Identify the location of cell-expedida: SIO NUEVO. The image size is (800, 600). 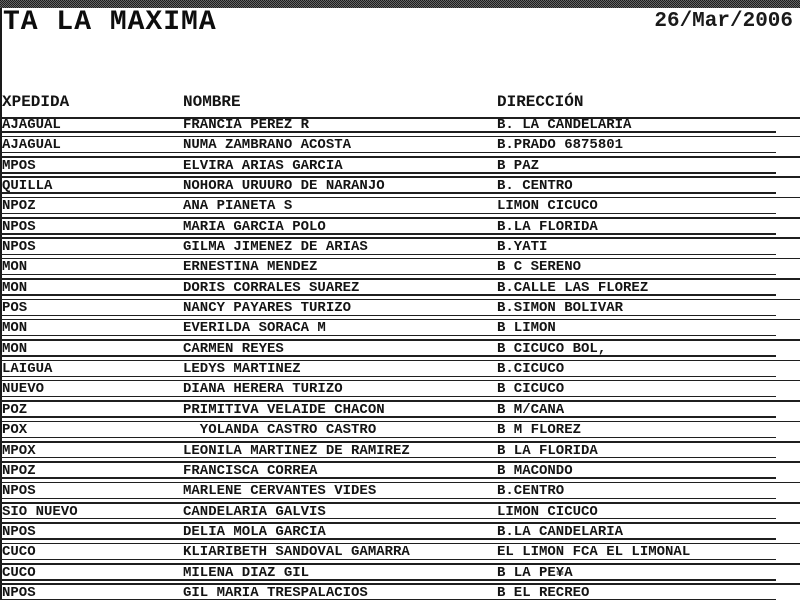
(40, 511).